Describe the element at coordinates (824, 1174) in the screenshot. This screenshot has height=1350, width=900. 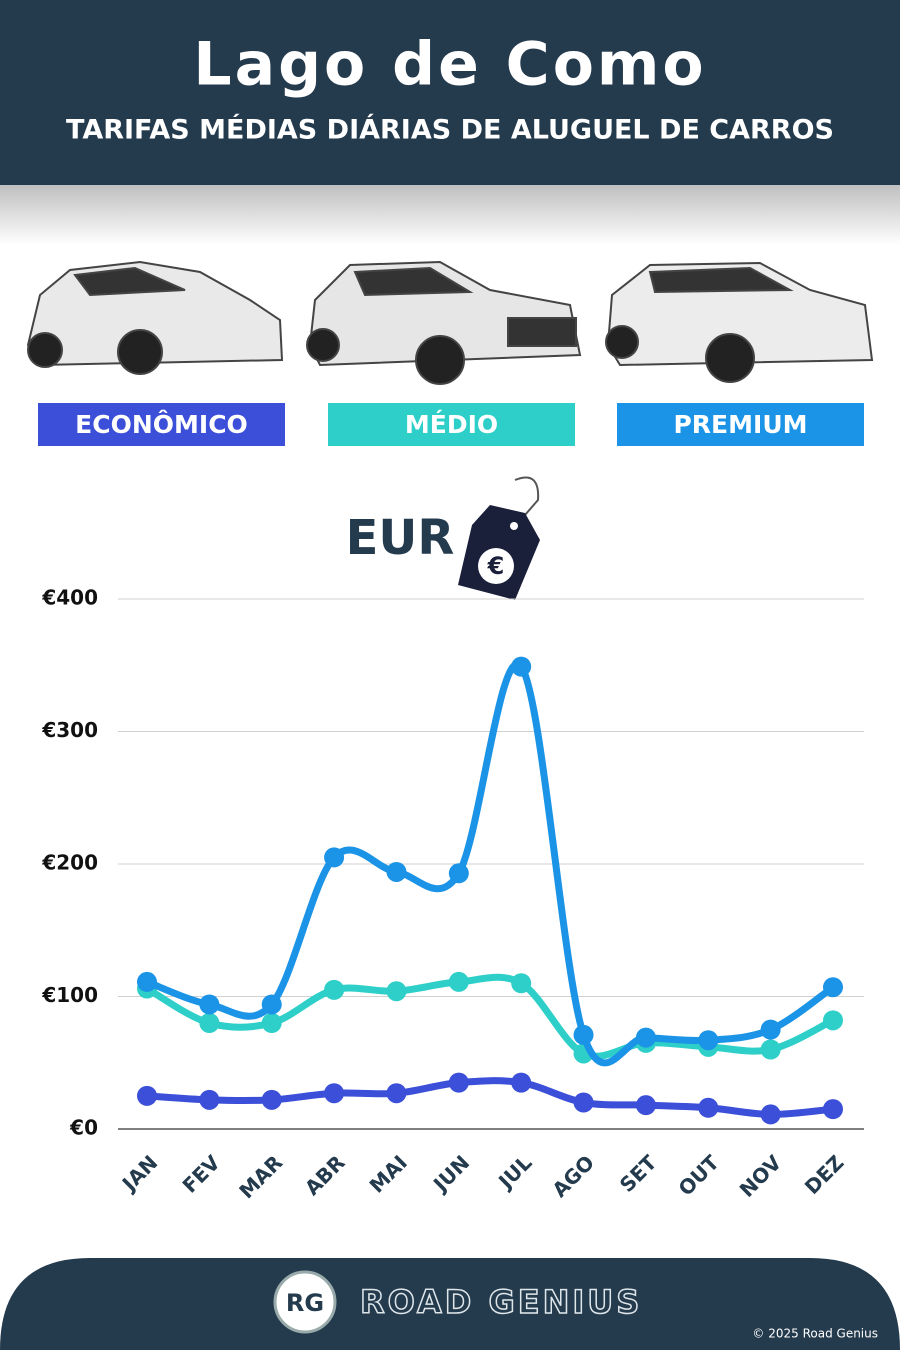
I see `x-tick-label: DEZ` at that location.